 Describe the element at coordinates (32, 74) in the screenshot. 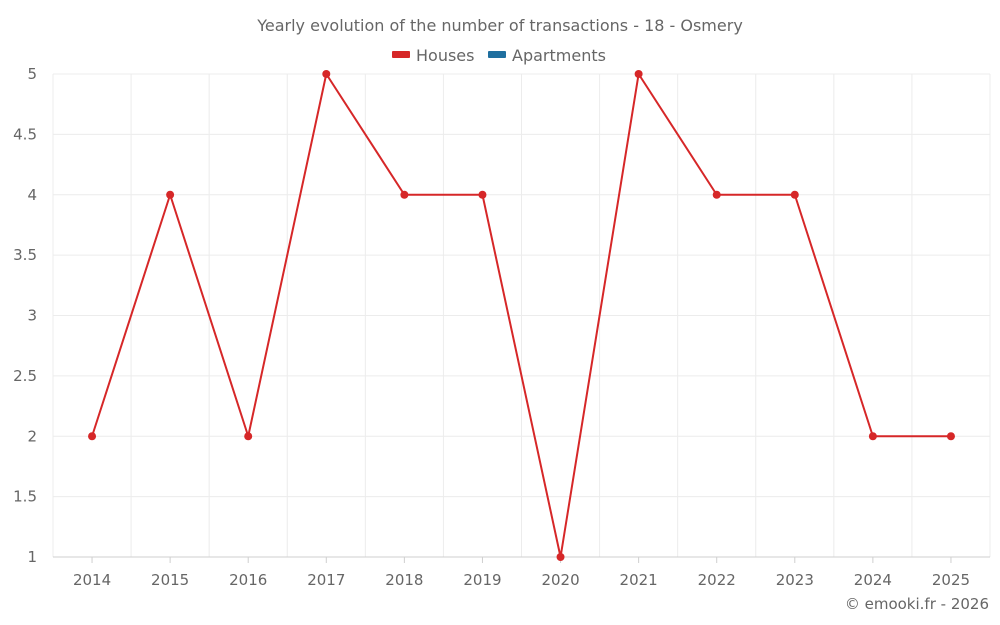

I see `y-tick-label: 5` at that location.